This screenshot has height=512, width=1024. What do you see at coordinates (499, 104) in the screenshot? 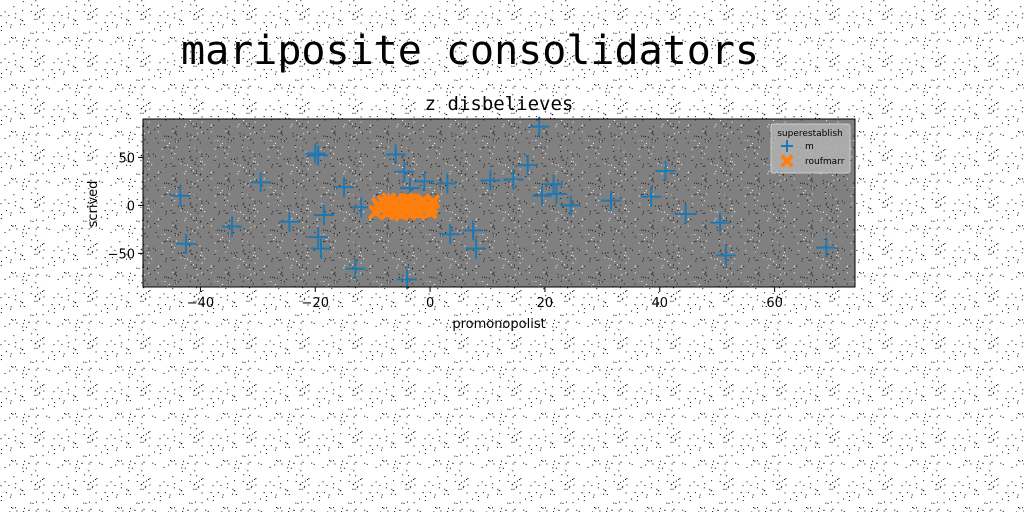
I see `axes-title: z disbelieves` at bounding box center [499, 104].